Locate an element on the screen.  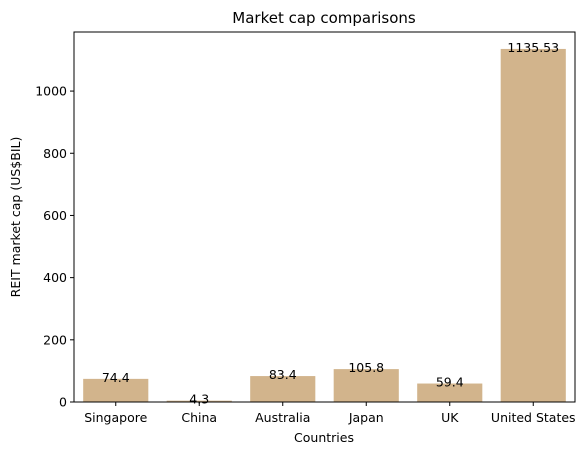
data-label: 1135.53 is located at coordinates (533, 47).